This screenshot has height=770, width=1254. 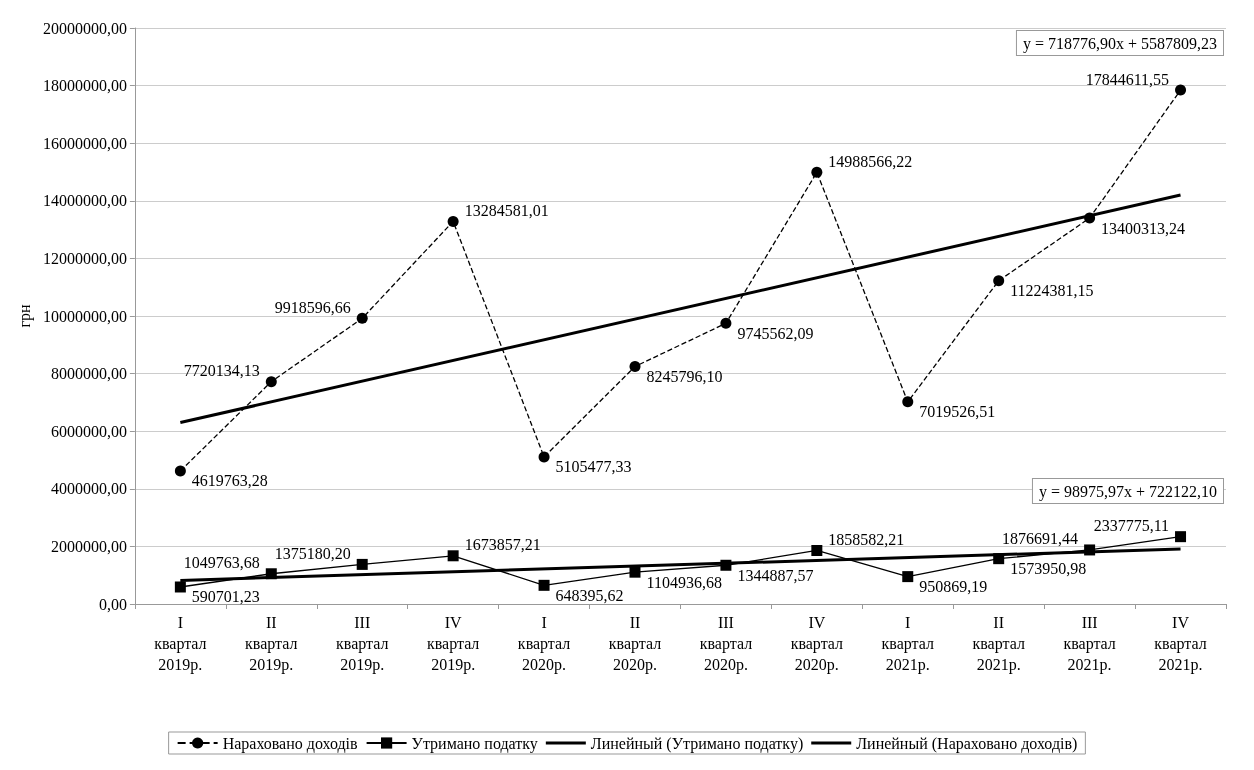 I want to click on x-tick-label: III квартал 2020р., so click(x=726, y=644).